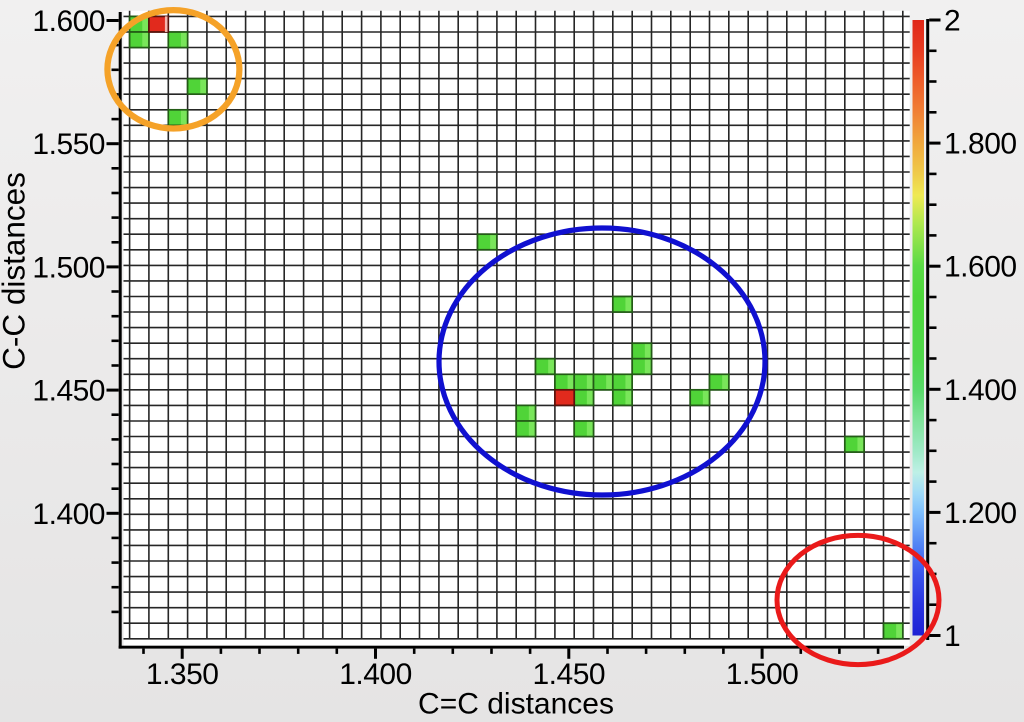 The height and width of the screenshot is (722, 1024). What do you see at coordinates (952, 21) in the screenshot?
I see `svg-text: 2` at bounding box center [952, 21].